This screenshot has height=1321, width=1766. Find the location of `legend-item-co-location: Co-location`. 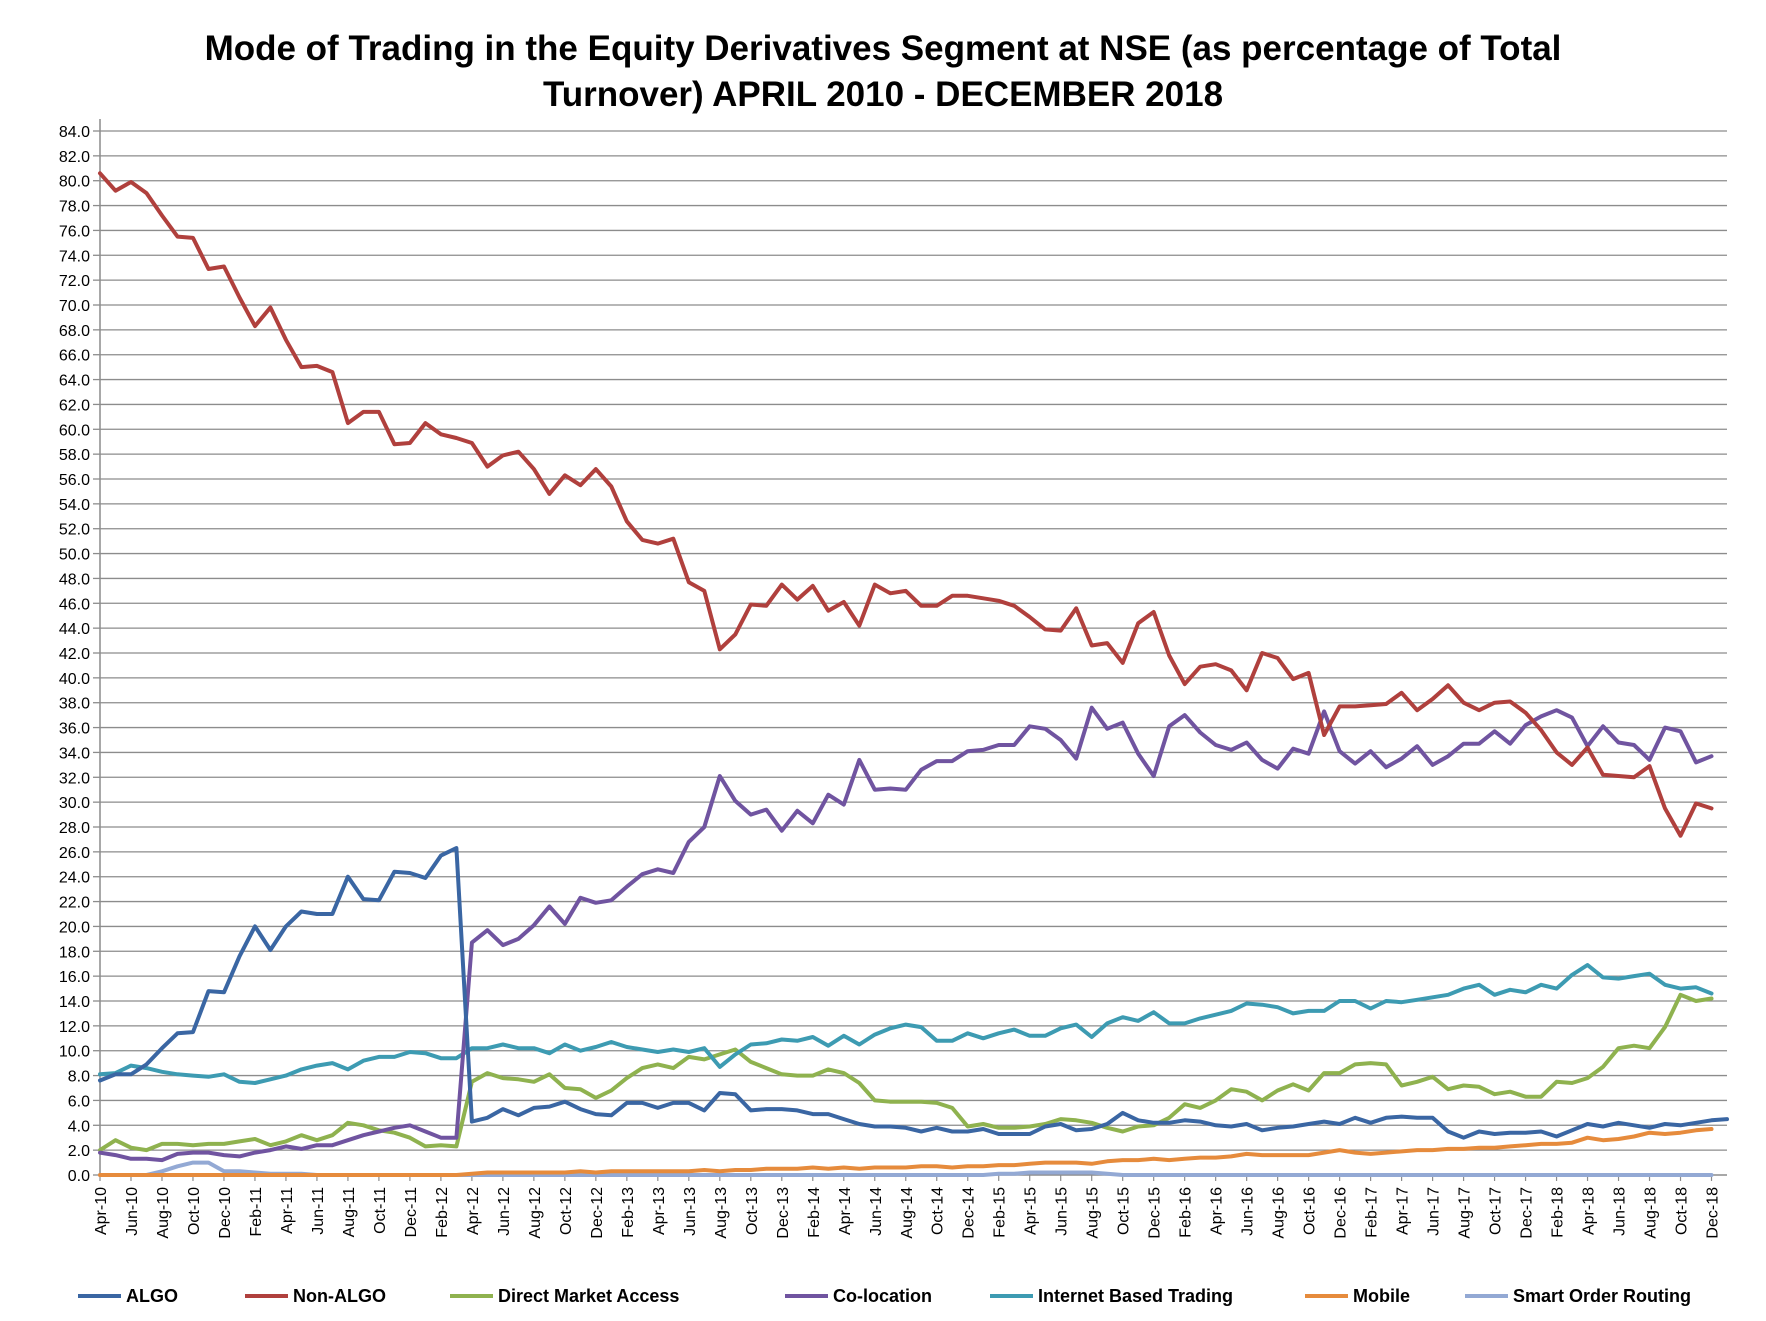

legend-item-co-location: Co-location is located at coordinates (858, 1296).